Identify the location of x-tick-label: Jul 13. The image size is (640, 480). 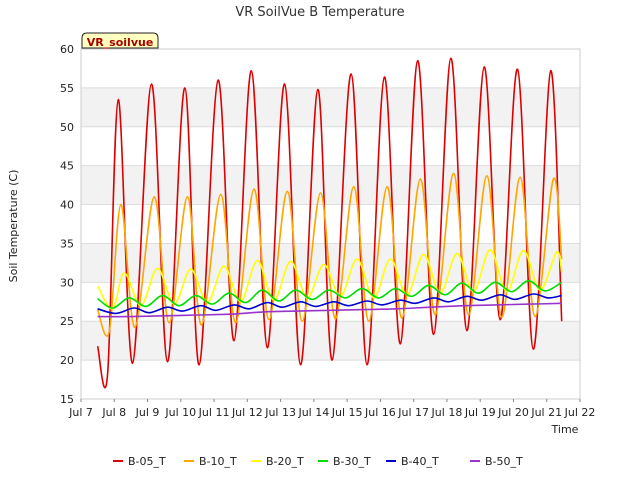
(280, 412).